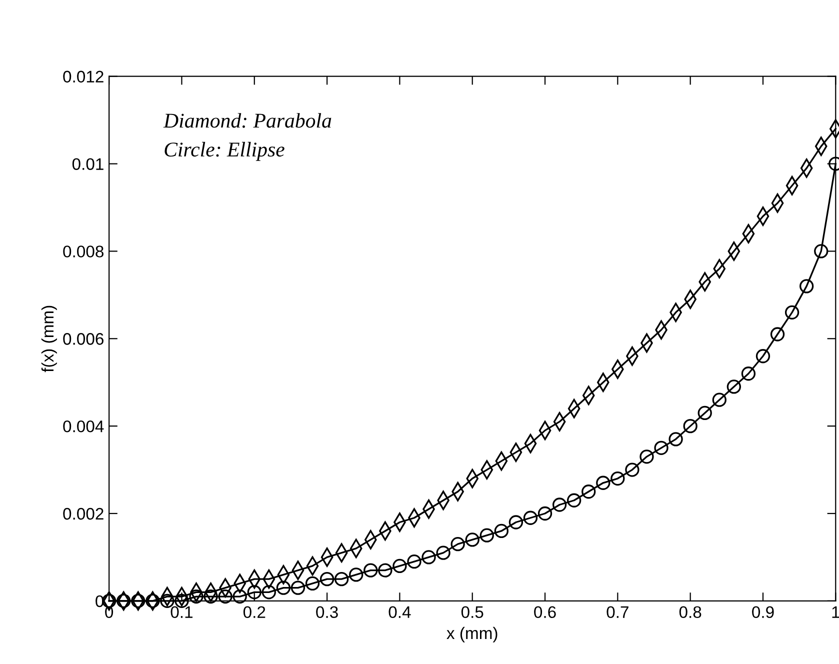 This screenshot has width=839, height=664. Describe the element at coordinates (247, 120) in the screenshot. I see `annotation: Diamond: Parabola` at that location.